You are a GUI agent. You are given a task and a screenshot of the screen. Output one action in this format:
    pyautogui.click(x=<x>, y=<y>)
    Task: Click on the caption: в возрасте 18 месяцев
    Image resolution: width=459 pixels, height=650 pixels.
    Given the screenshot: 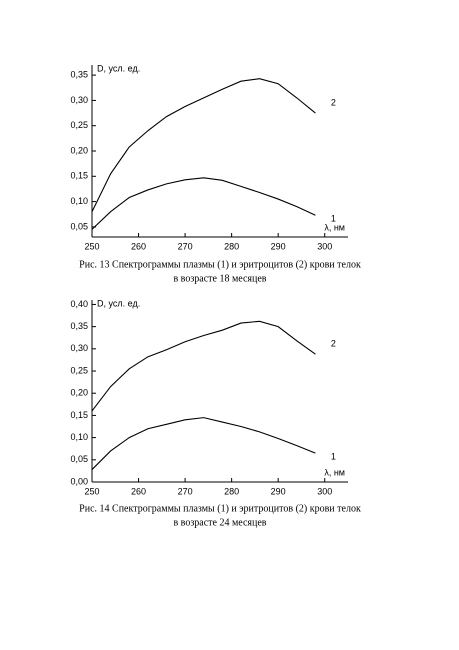 What is the action you would take?
    pyautogui.click(x=219, y=278)
    